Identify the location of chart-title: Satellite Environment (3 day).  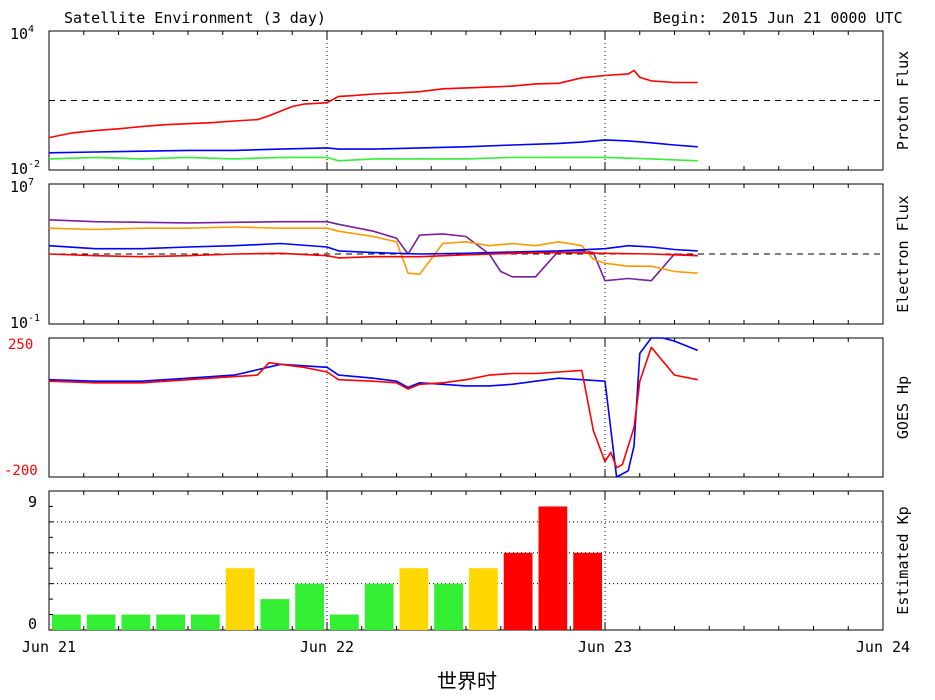
(195, 18).